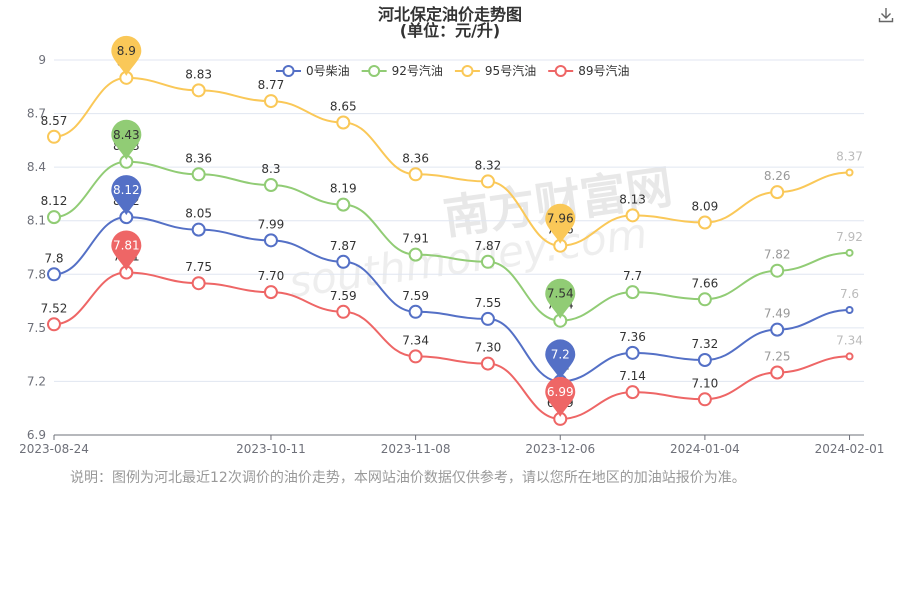 This screenshot has height=600, width=900. What do you see at coordinates (328, 71) in the screenshot?
I see `legend-label: 0号柴油` at bounding box center [328, 71].